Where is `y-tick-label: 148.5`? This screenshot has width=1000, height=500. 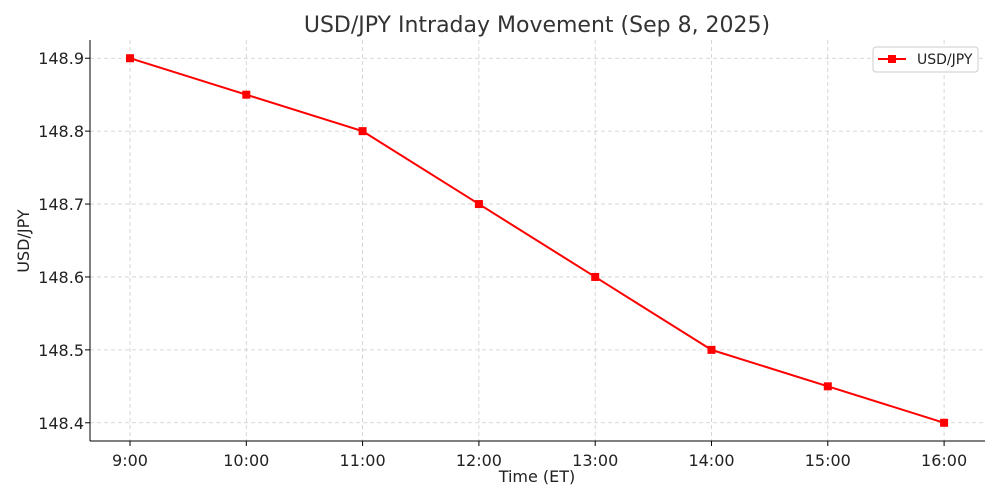 y-tick-label: 148.5 is located at coordinates (61, 350).